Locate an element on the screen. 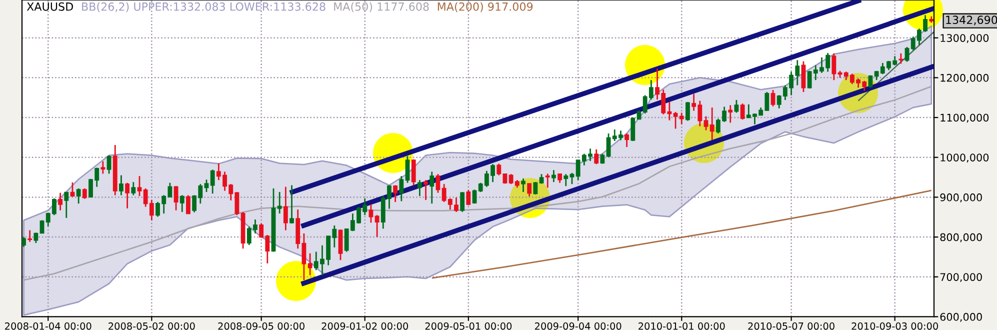  y-tick-label: 600,000 is located at coordinates (961, 317).